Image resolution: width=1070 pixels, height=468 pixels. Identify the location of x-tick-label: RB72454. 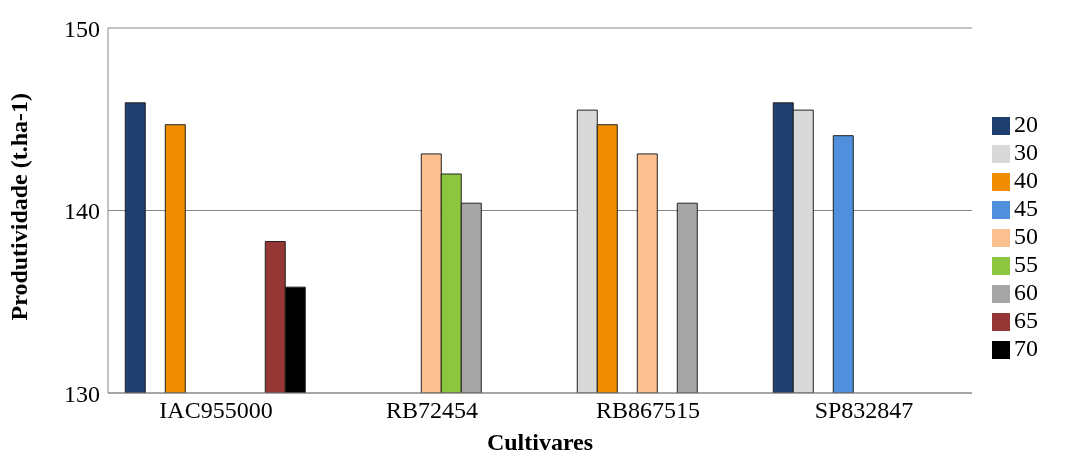
(432, 410).